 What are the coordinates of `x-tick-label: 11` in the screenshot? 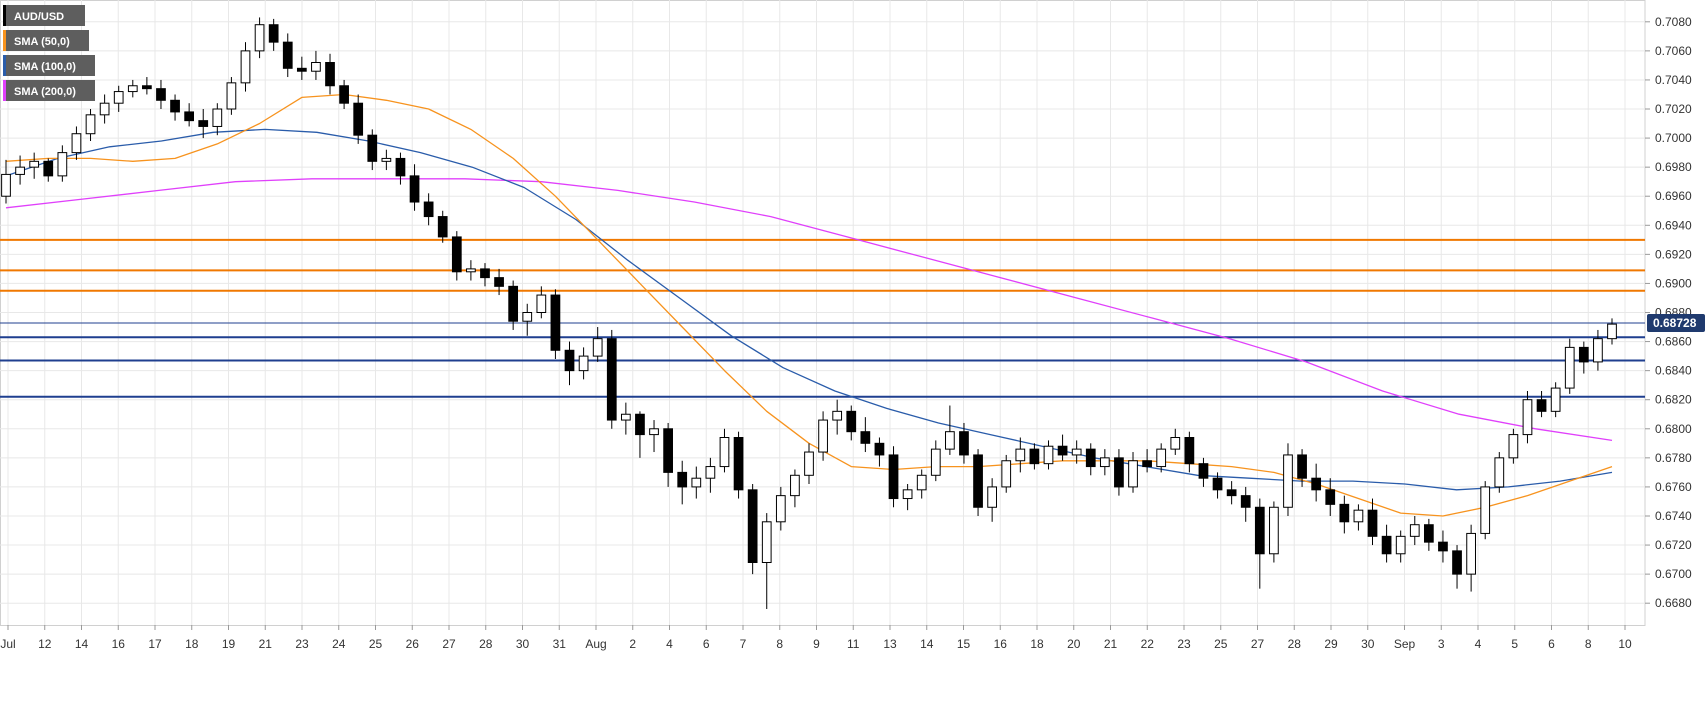 It's located at (853, 644).